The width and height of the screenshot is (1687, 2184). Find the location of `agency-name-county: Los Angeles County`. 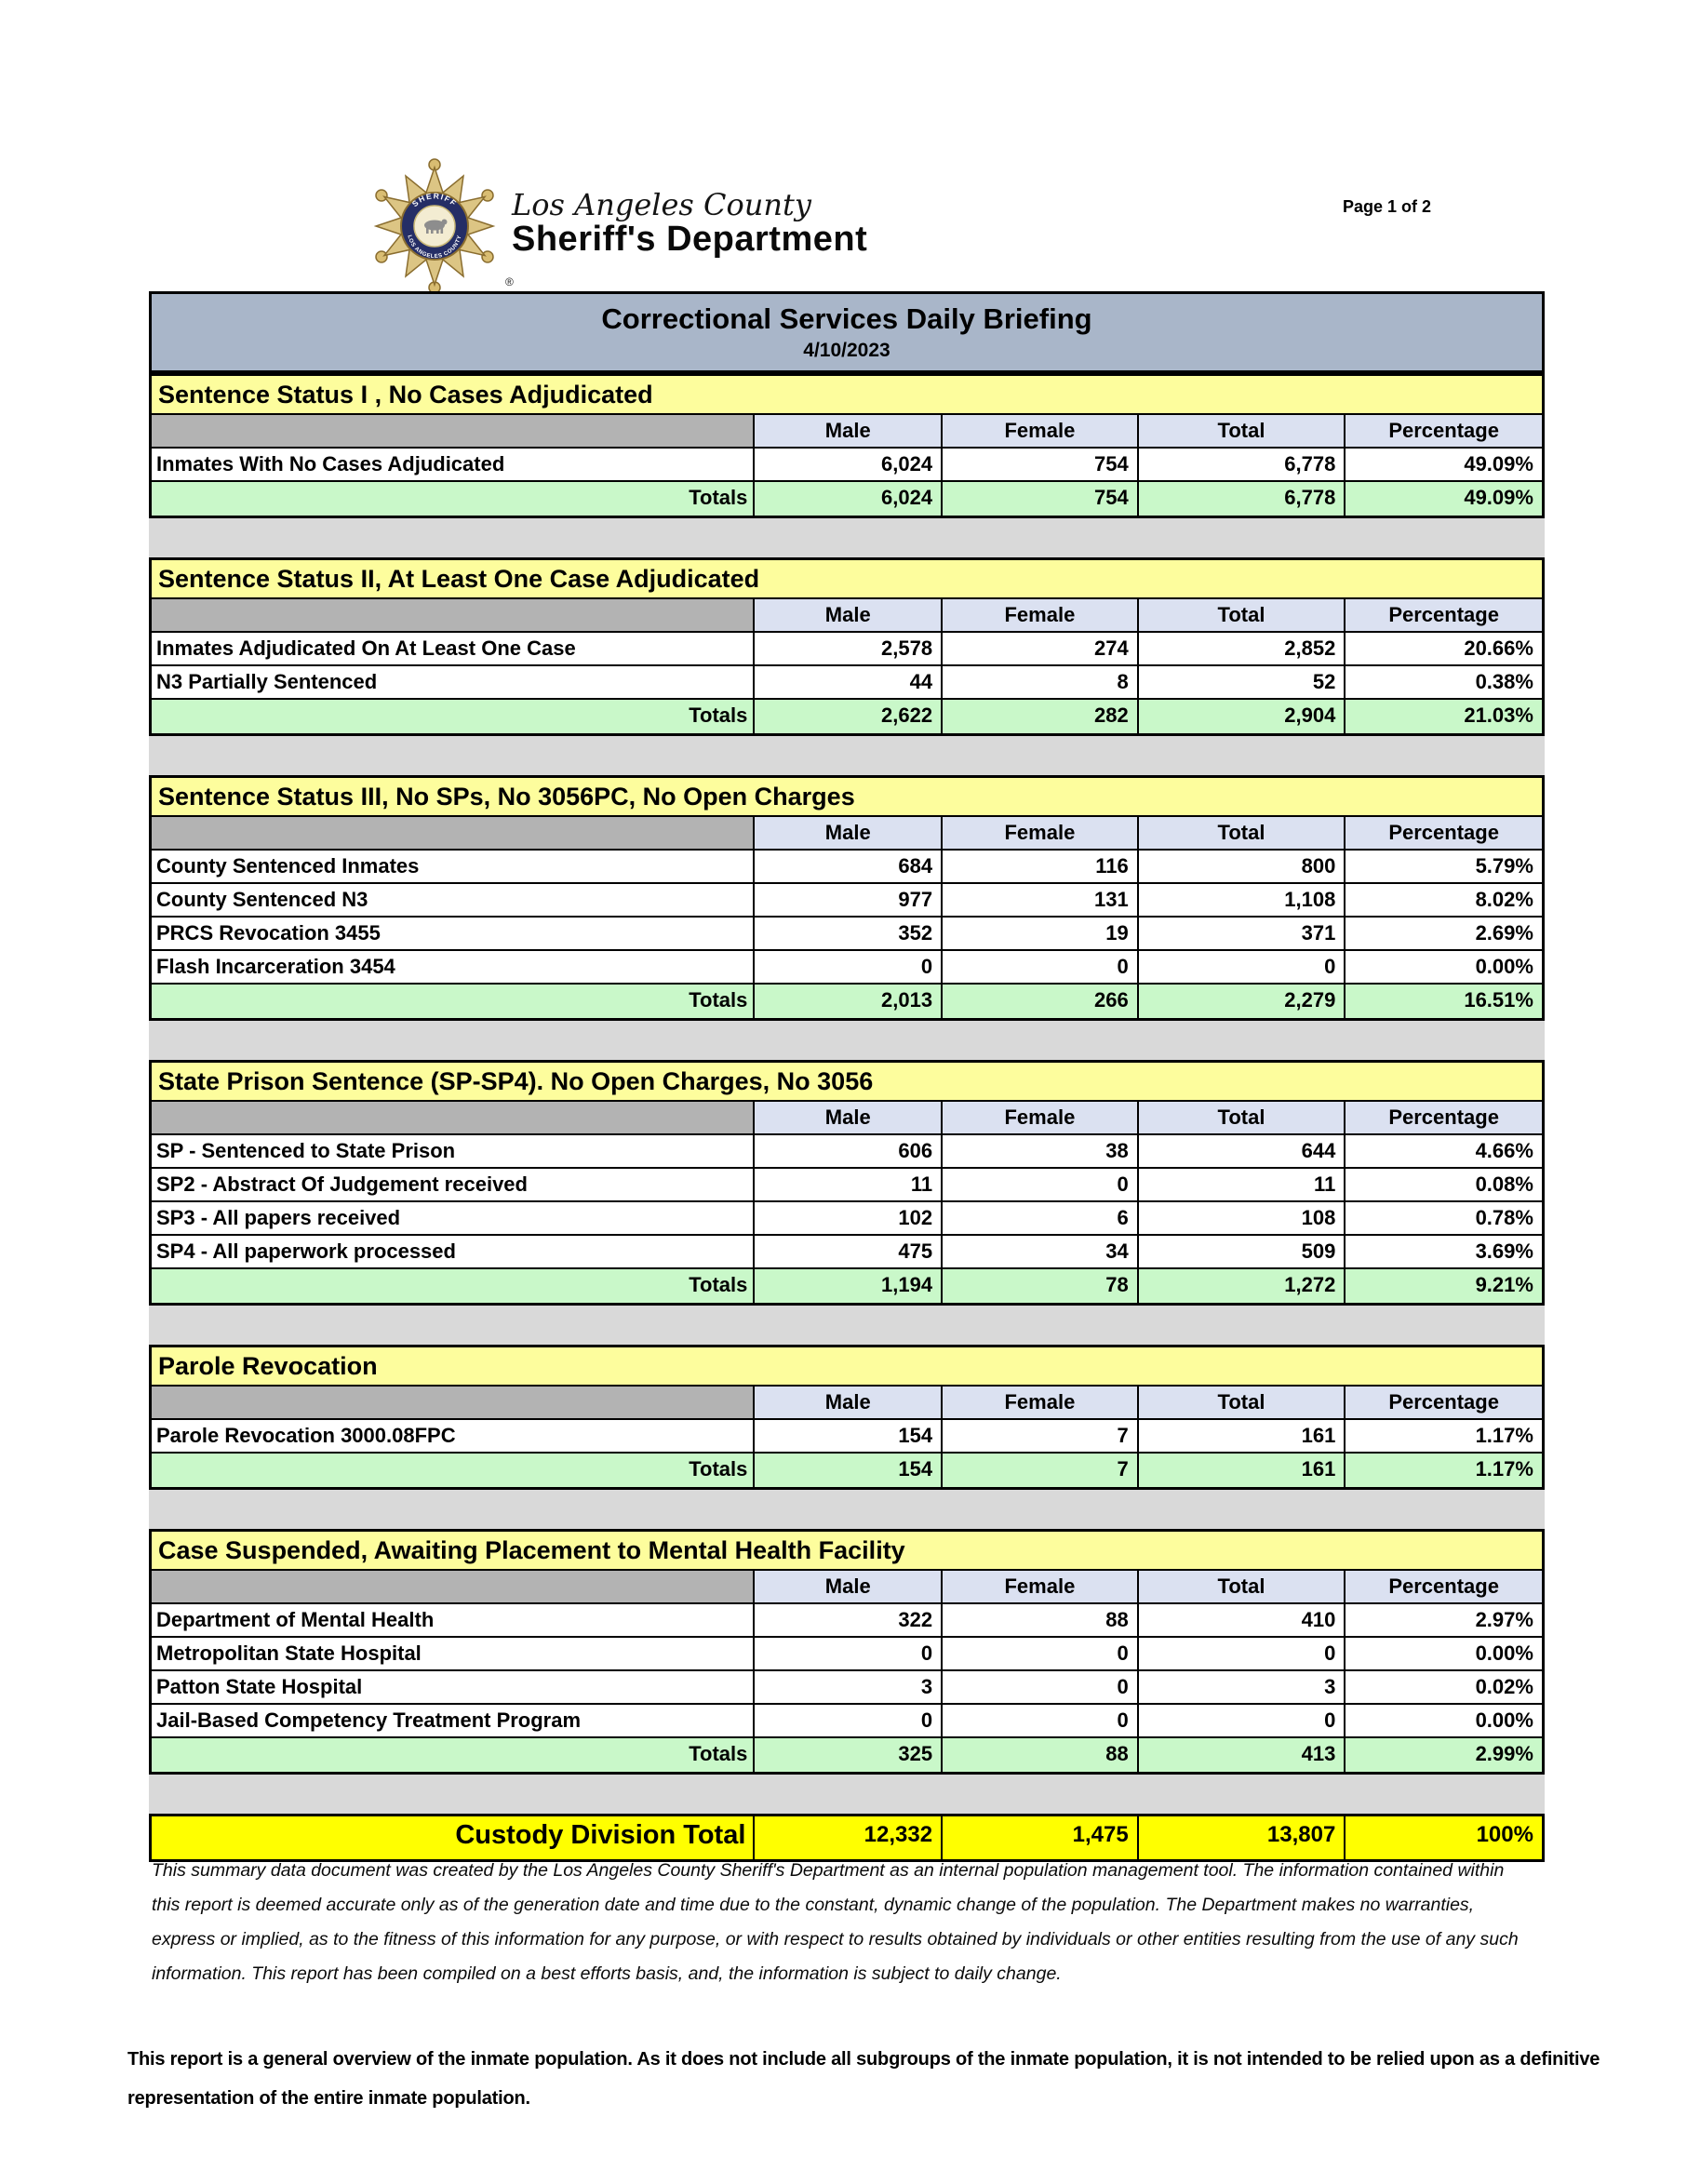

agency-name-county: Los Angeles County is located at coordinates (661, 204).